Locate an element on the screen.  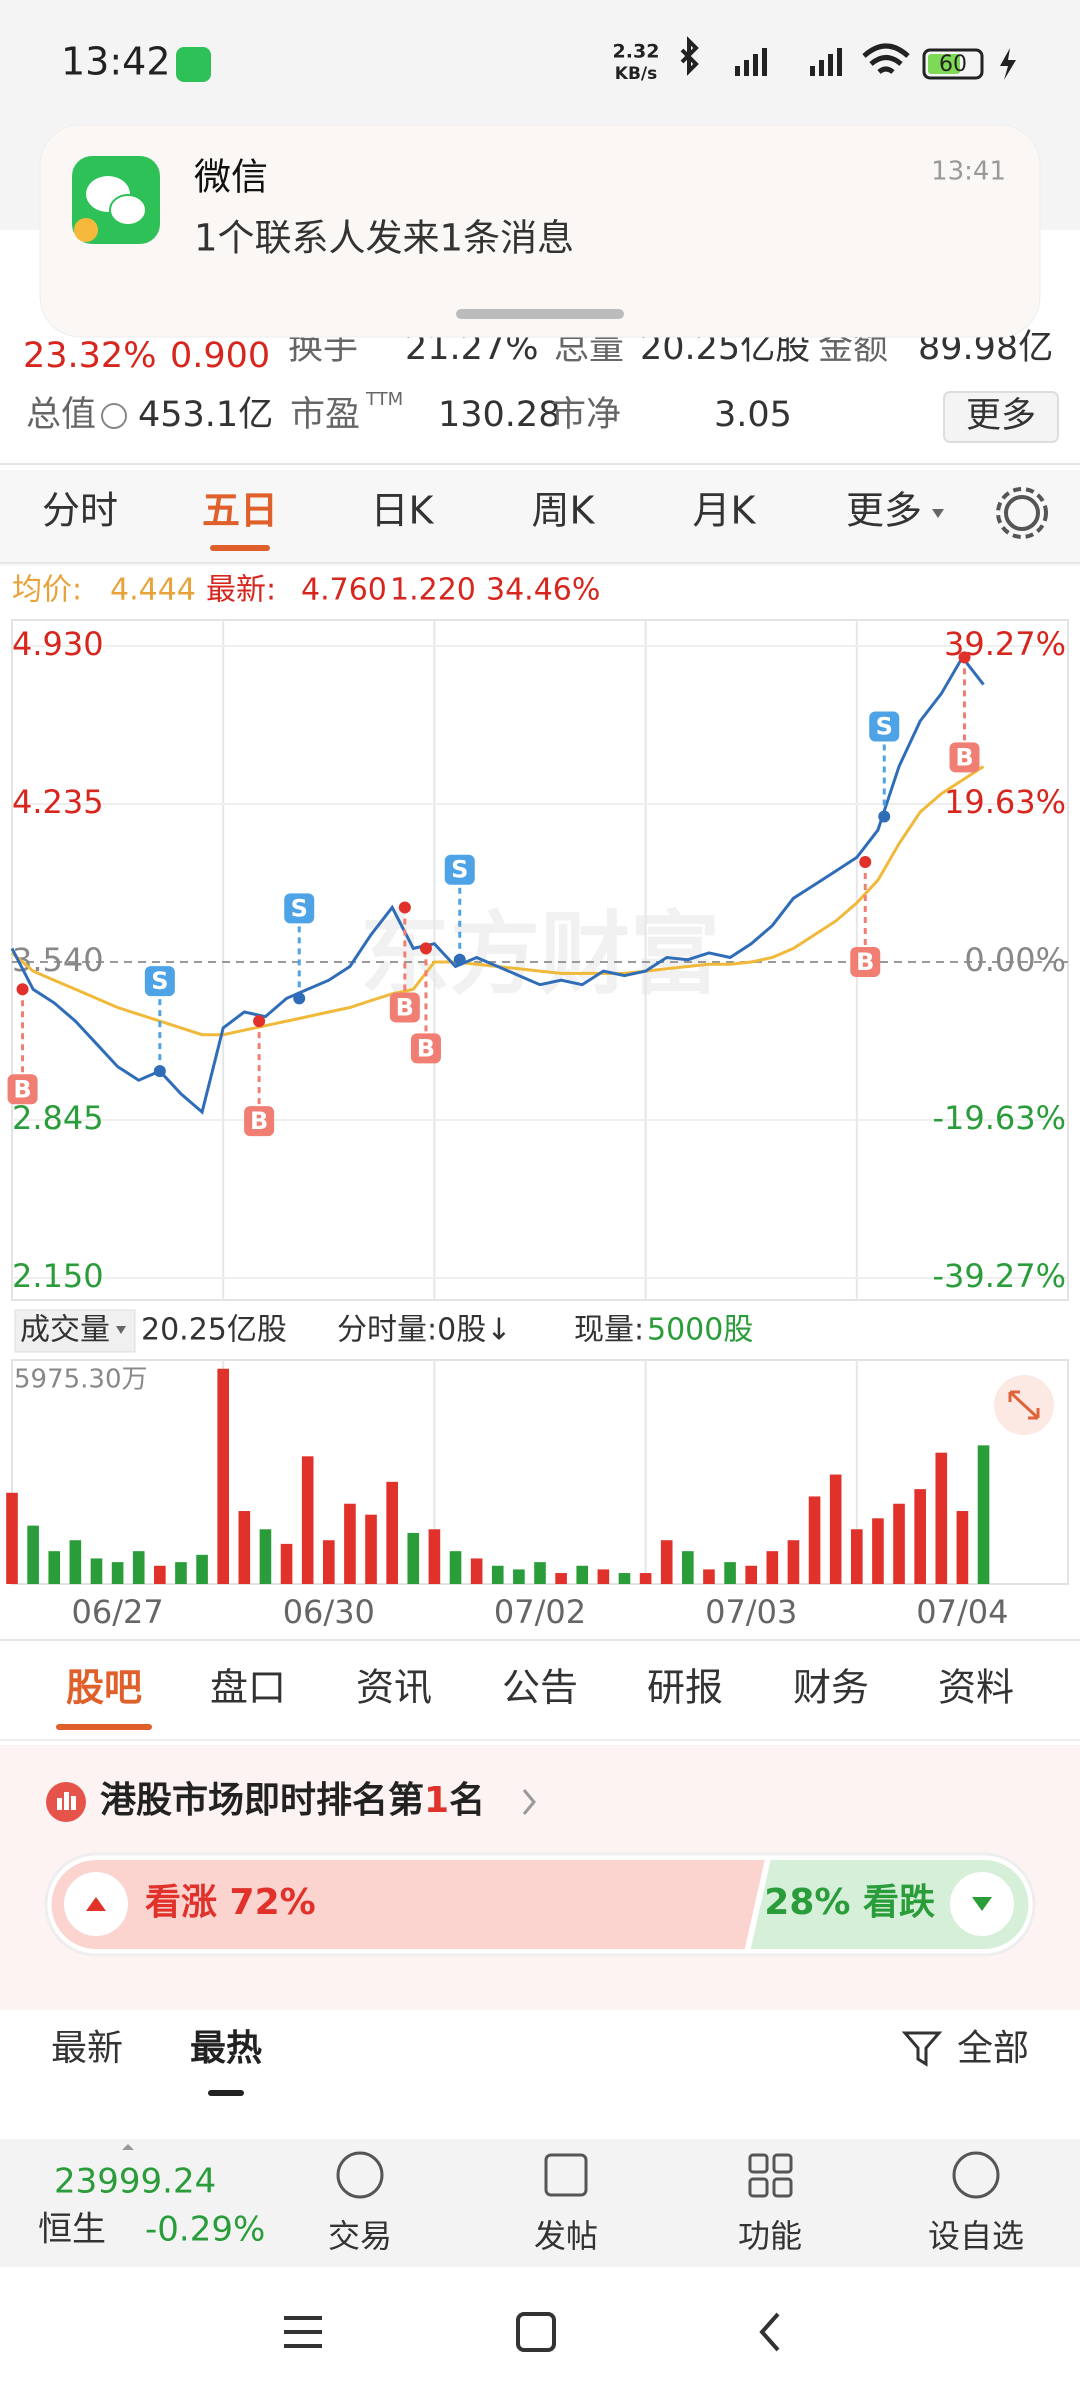
more-button-label: 更多 is located at coordinates (1001, 416).